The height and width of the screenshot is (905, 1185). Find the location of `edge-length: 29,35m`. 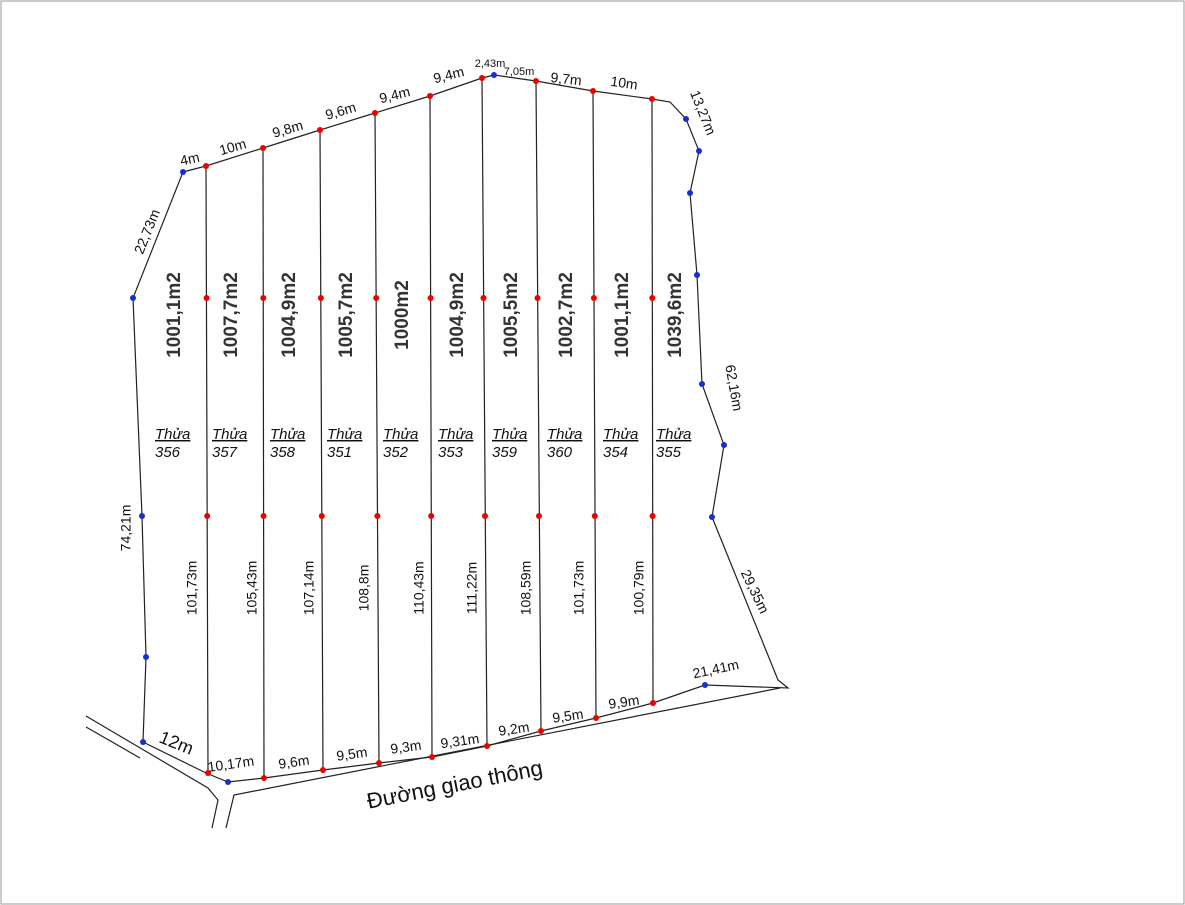

edge-length: 29,35m is located at coordinates (755, 591).